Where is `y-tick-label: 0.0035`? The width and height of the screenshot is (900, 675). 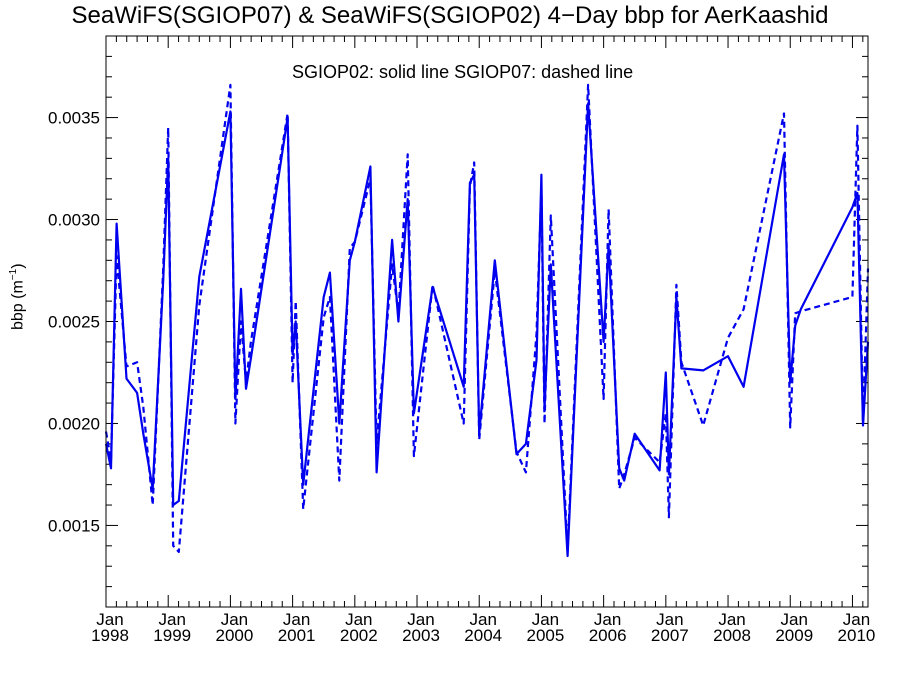
y-tick-label: 0.0035 is located at coordinates (74, 118).